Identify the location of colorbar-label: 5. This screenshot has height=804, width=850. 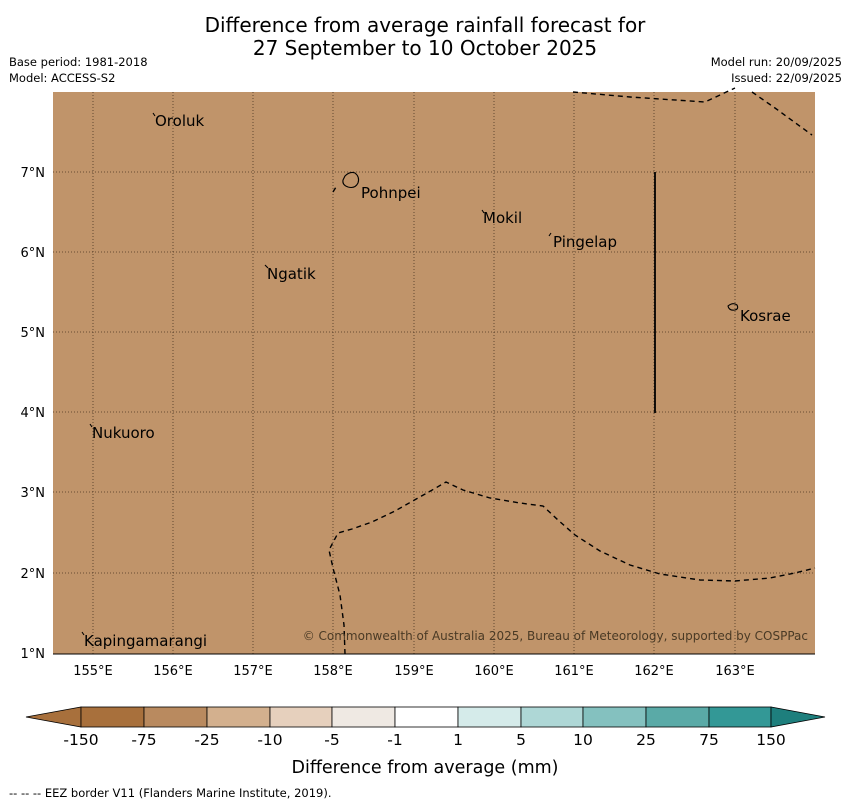
(521, 740).